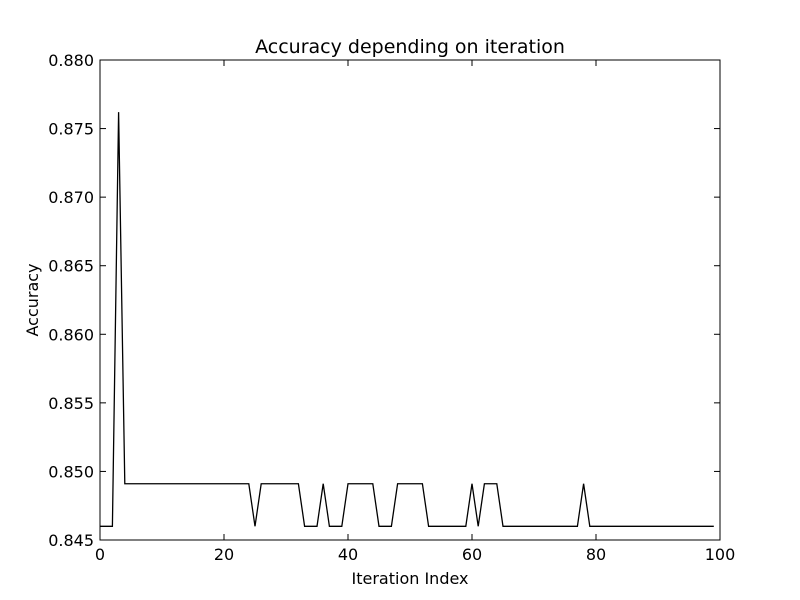  I want to click on x-tick-label: 100, so click(720, 554).